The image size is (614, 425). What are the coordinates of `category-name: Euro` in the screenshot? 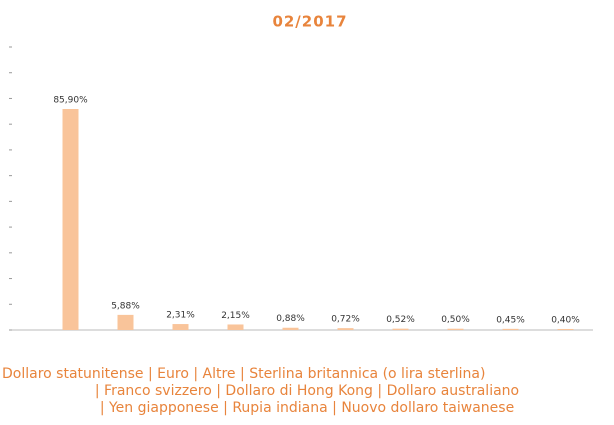 It's located at (173, 374).